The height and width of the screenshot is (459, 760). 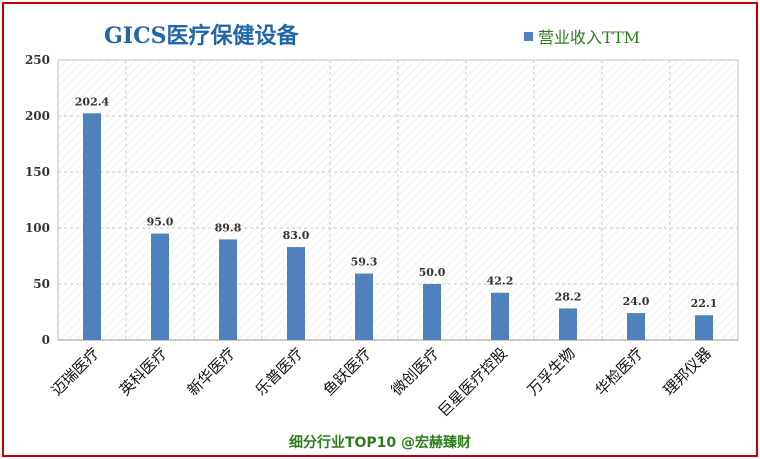 I want to click on x-tick-label: 万孚生物, so click(x=551, y=371).